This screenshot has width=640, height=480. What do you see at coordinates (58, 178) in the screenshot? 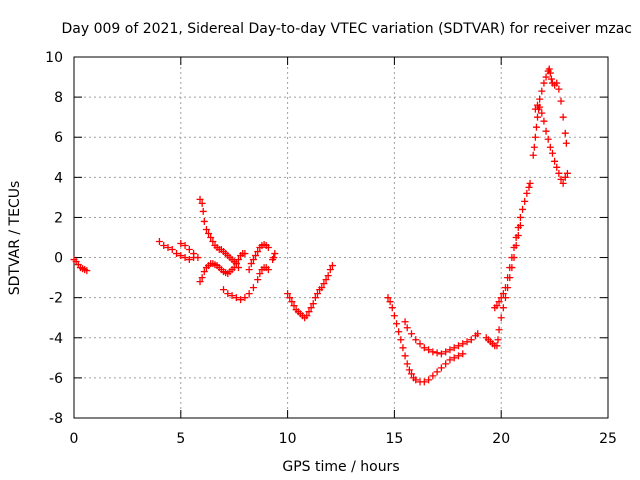
I see `y-tick-label: 4` at bounding box center [58, 178].